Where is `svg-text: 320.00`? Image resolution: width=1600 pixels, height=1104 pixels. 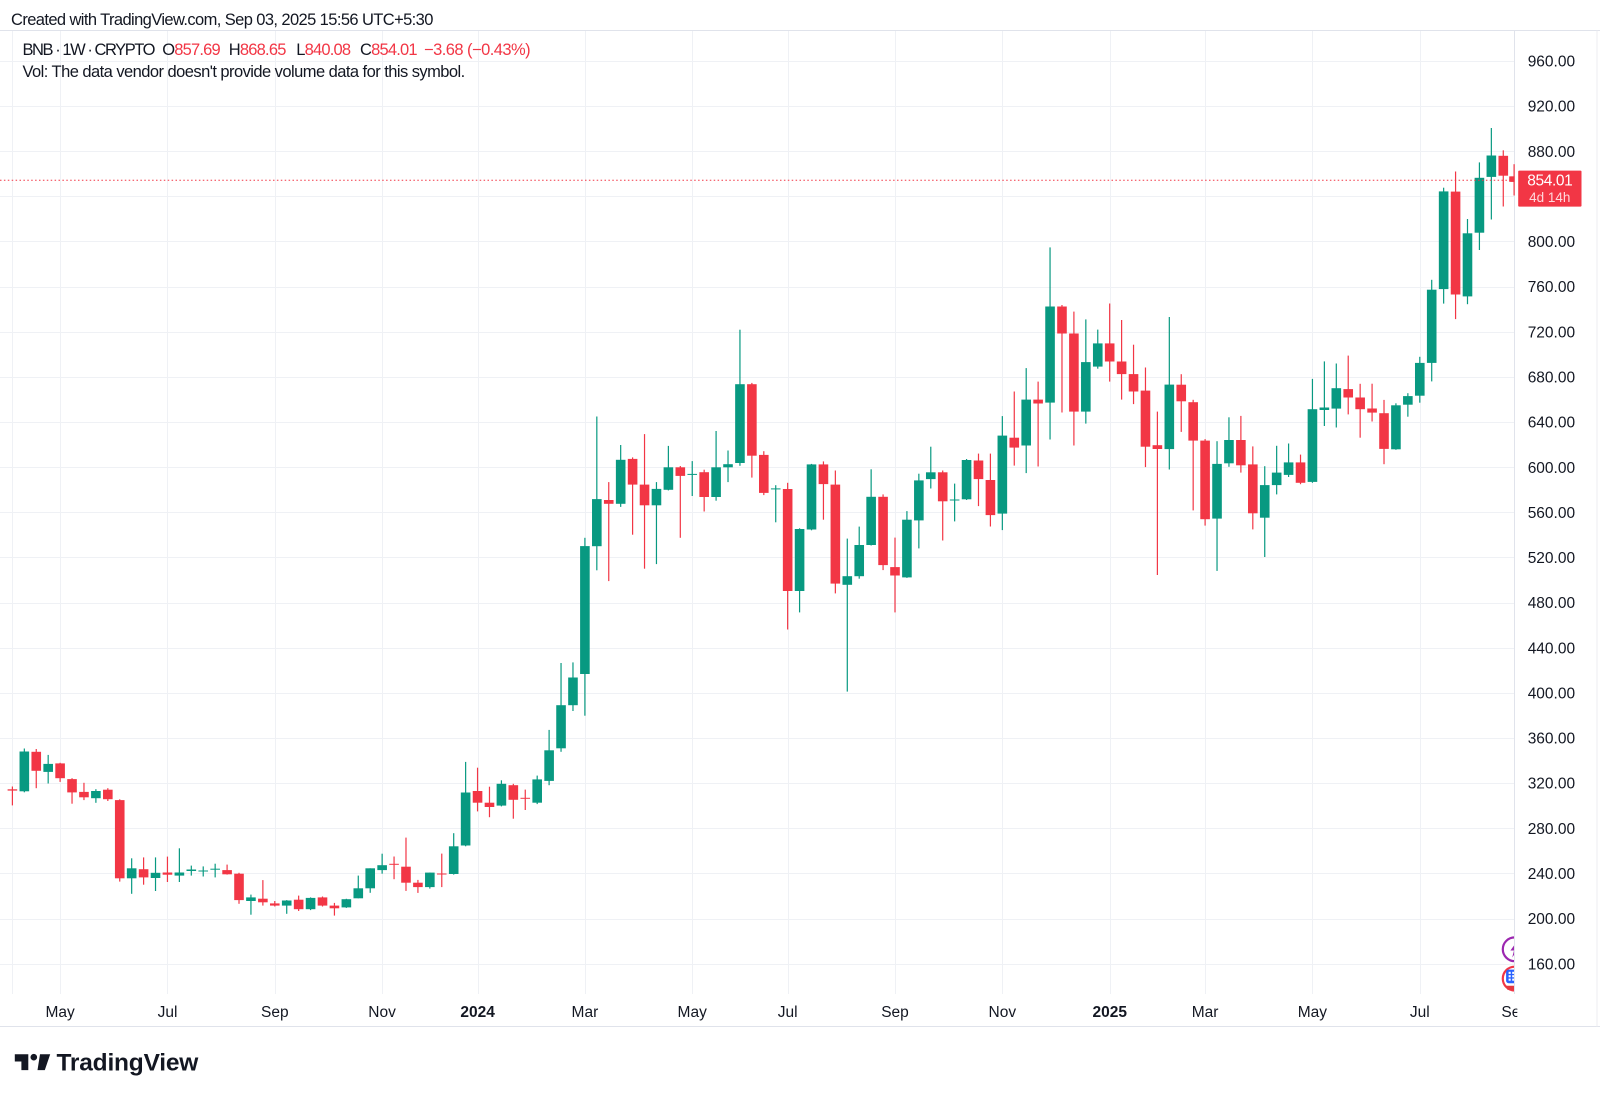
svg-text: 320.00 is located at coordinates (1552, 784).